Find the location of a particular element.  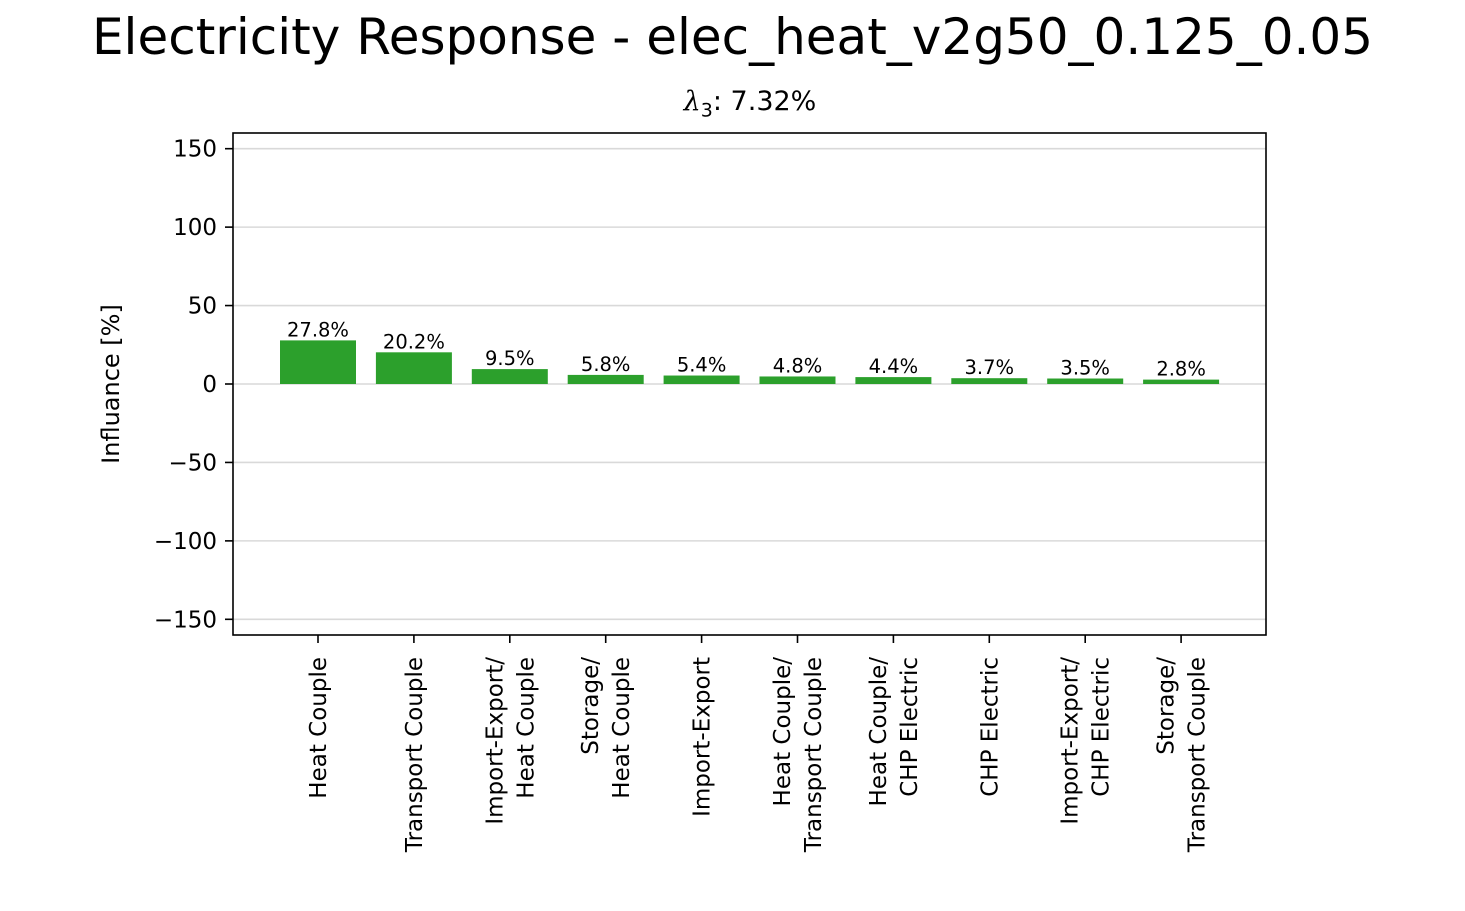

x-tick-label-line: Import-Export is located at coordinates (703, 737).